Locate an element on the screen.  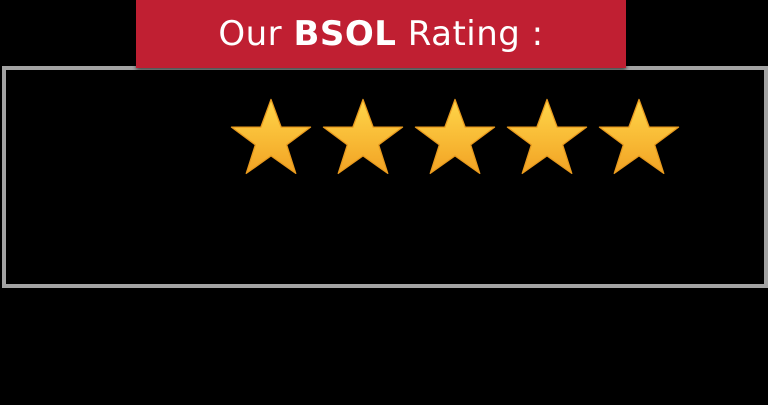
title-suffix: Rating : is located at coordinates (470, 34).